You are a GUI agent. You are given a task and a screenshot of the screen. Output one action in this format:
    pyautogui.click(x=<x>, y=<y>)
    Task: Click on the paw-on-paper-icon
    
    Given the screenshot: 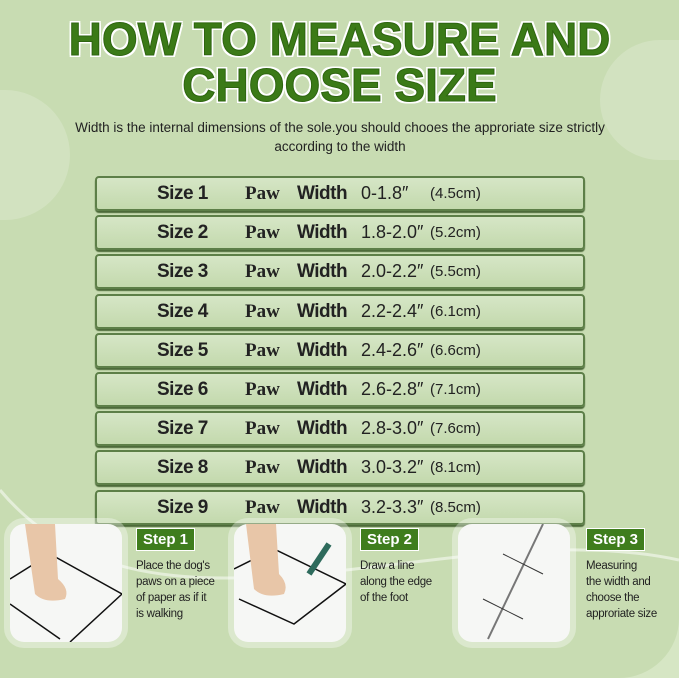 What is the action you would take?
    pyautogui.click(x=66, y=583)
    